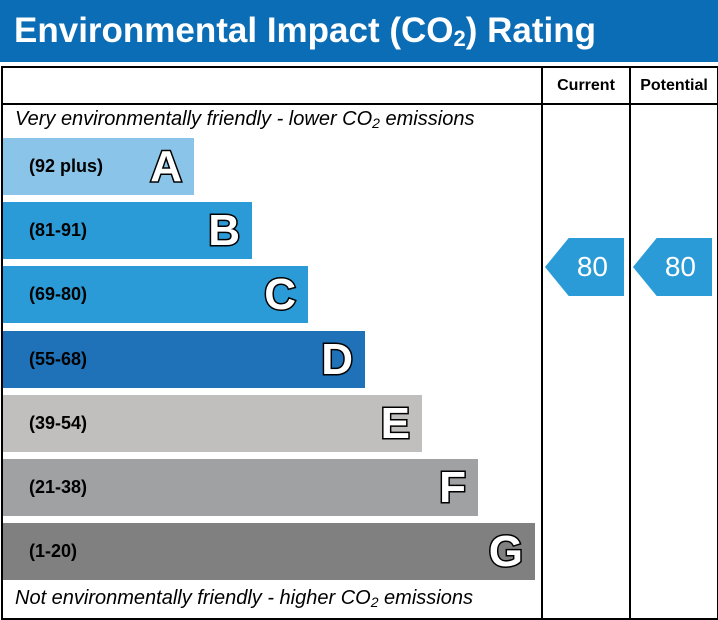  I want to click on band-letter: G, so click(505, 552).